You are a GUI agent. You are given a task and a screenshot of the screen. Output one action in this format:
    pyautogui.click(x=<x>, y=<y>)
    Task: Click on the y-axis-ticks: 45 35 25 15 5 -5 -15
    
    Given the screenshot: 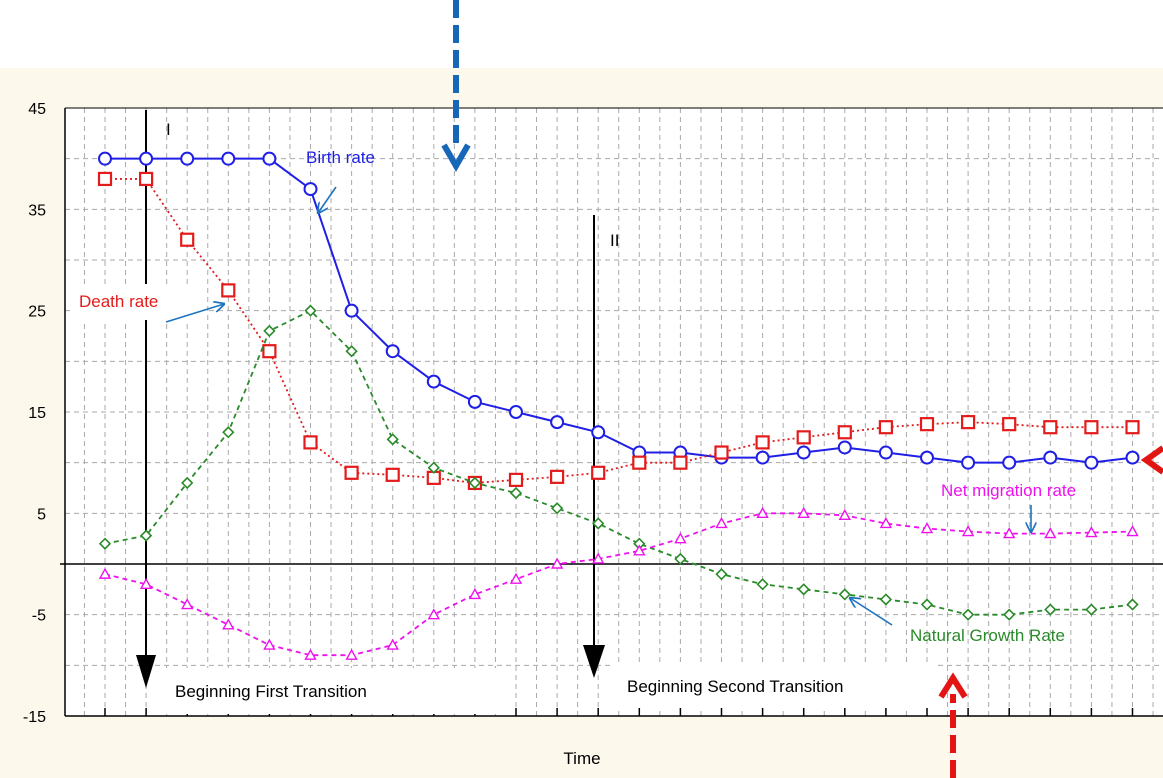 What is the action you would take?
    pyautogui.click(x=34, y=413)
    